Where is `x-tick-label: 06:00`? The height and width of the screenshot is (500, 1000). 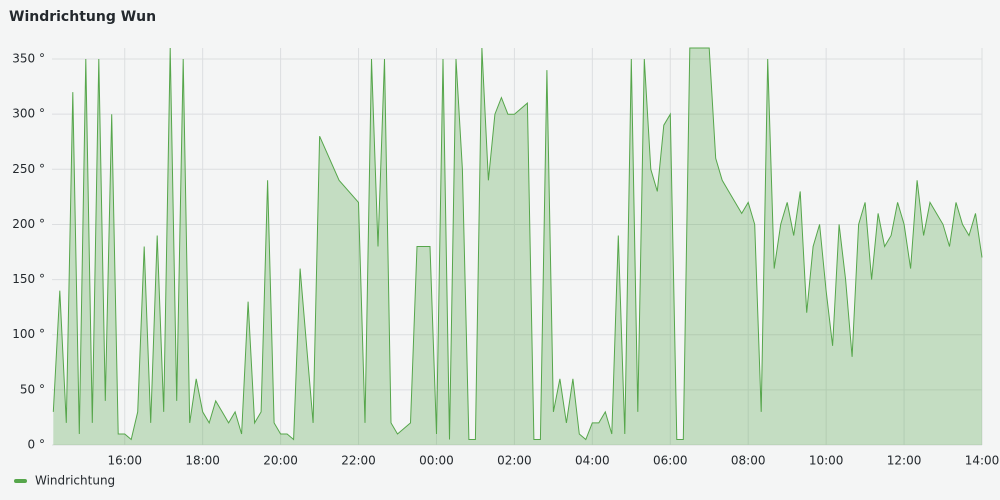
x-tick-label: 06:00 is located at coordinates (670, 461).